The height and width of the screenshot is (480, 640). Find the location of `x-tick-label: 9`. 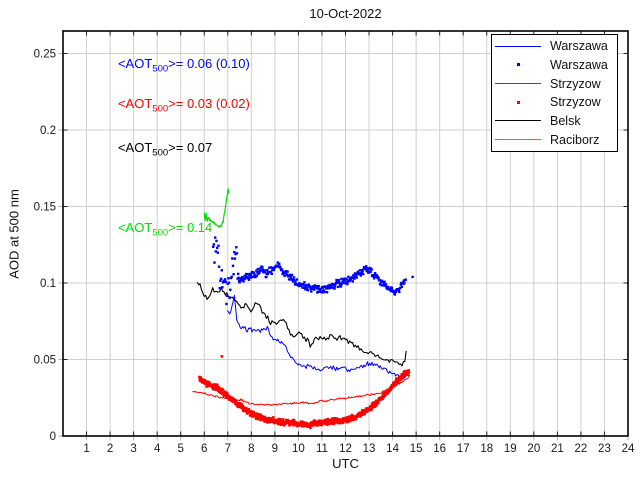

x-tick-label: 9 is located at coordinates (275, 449).